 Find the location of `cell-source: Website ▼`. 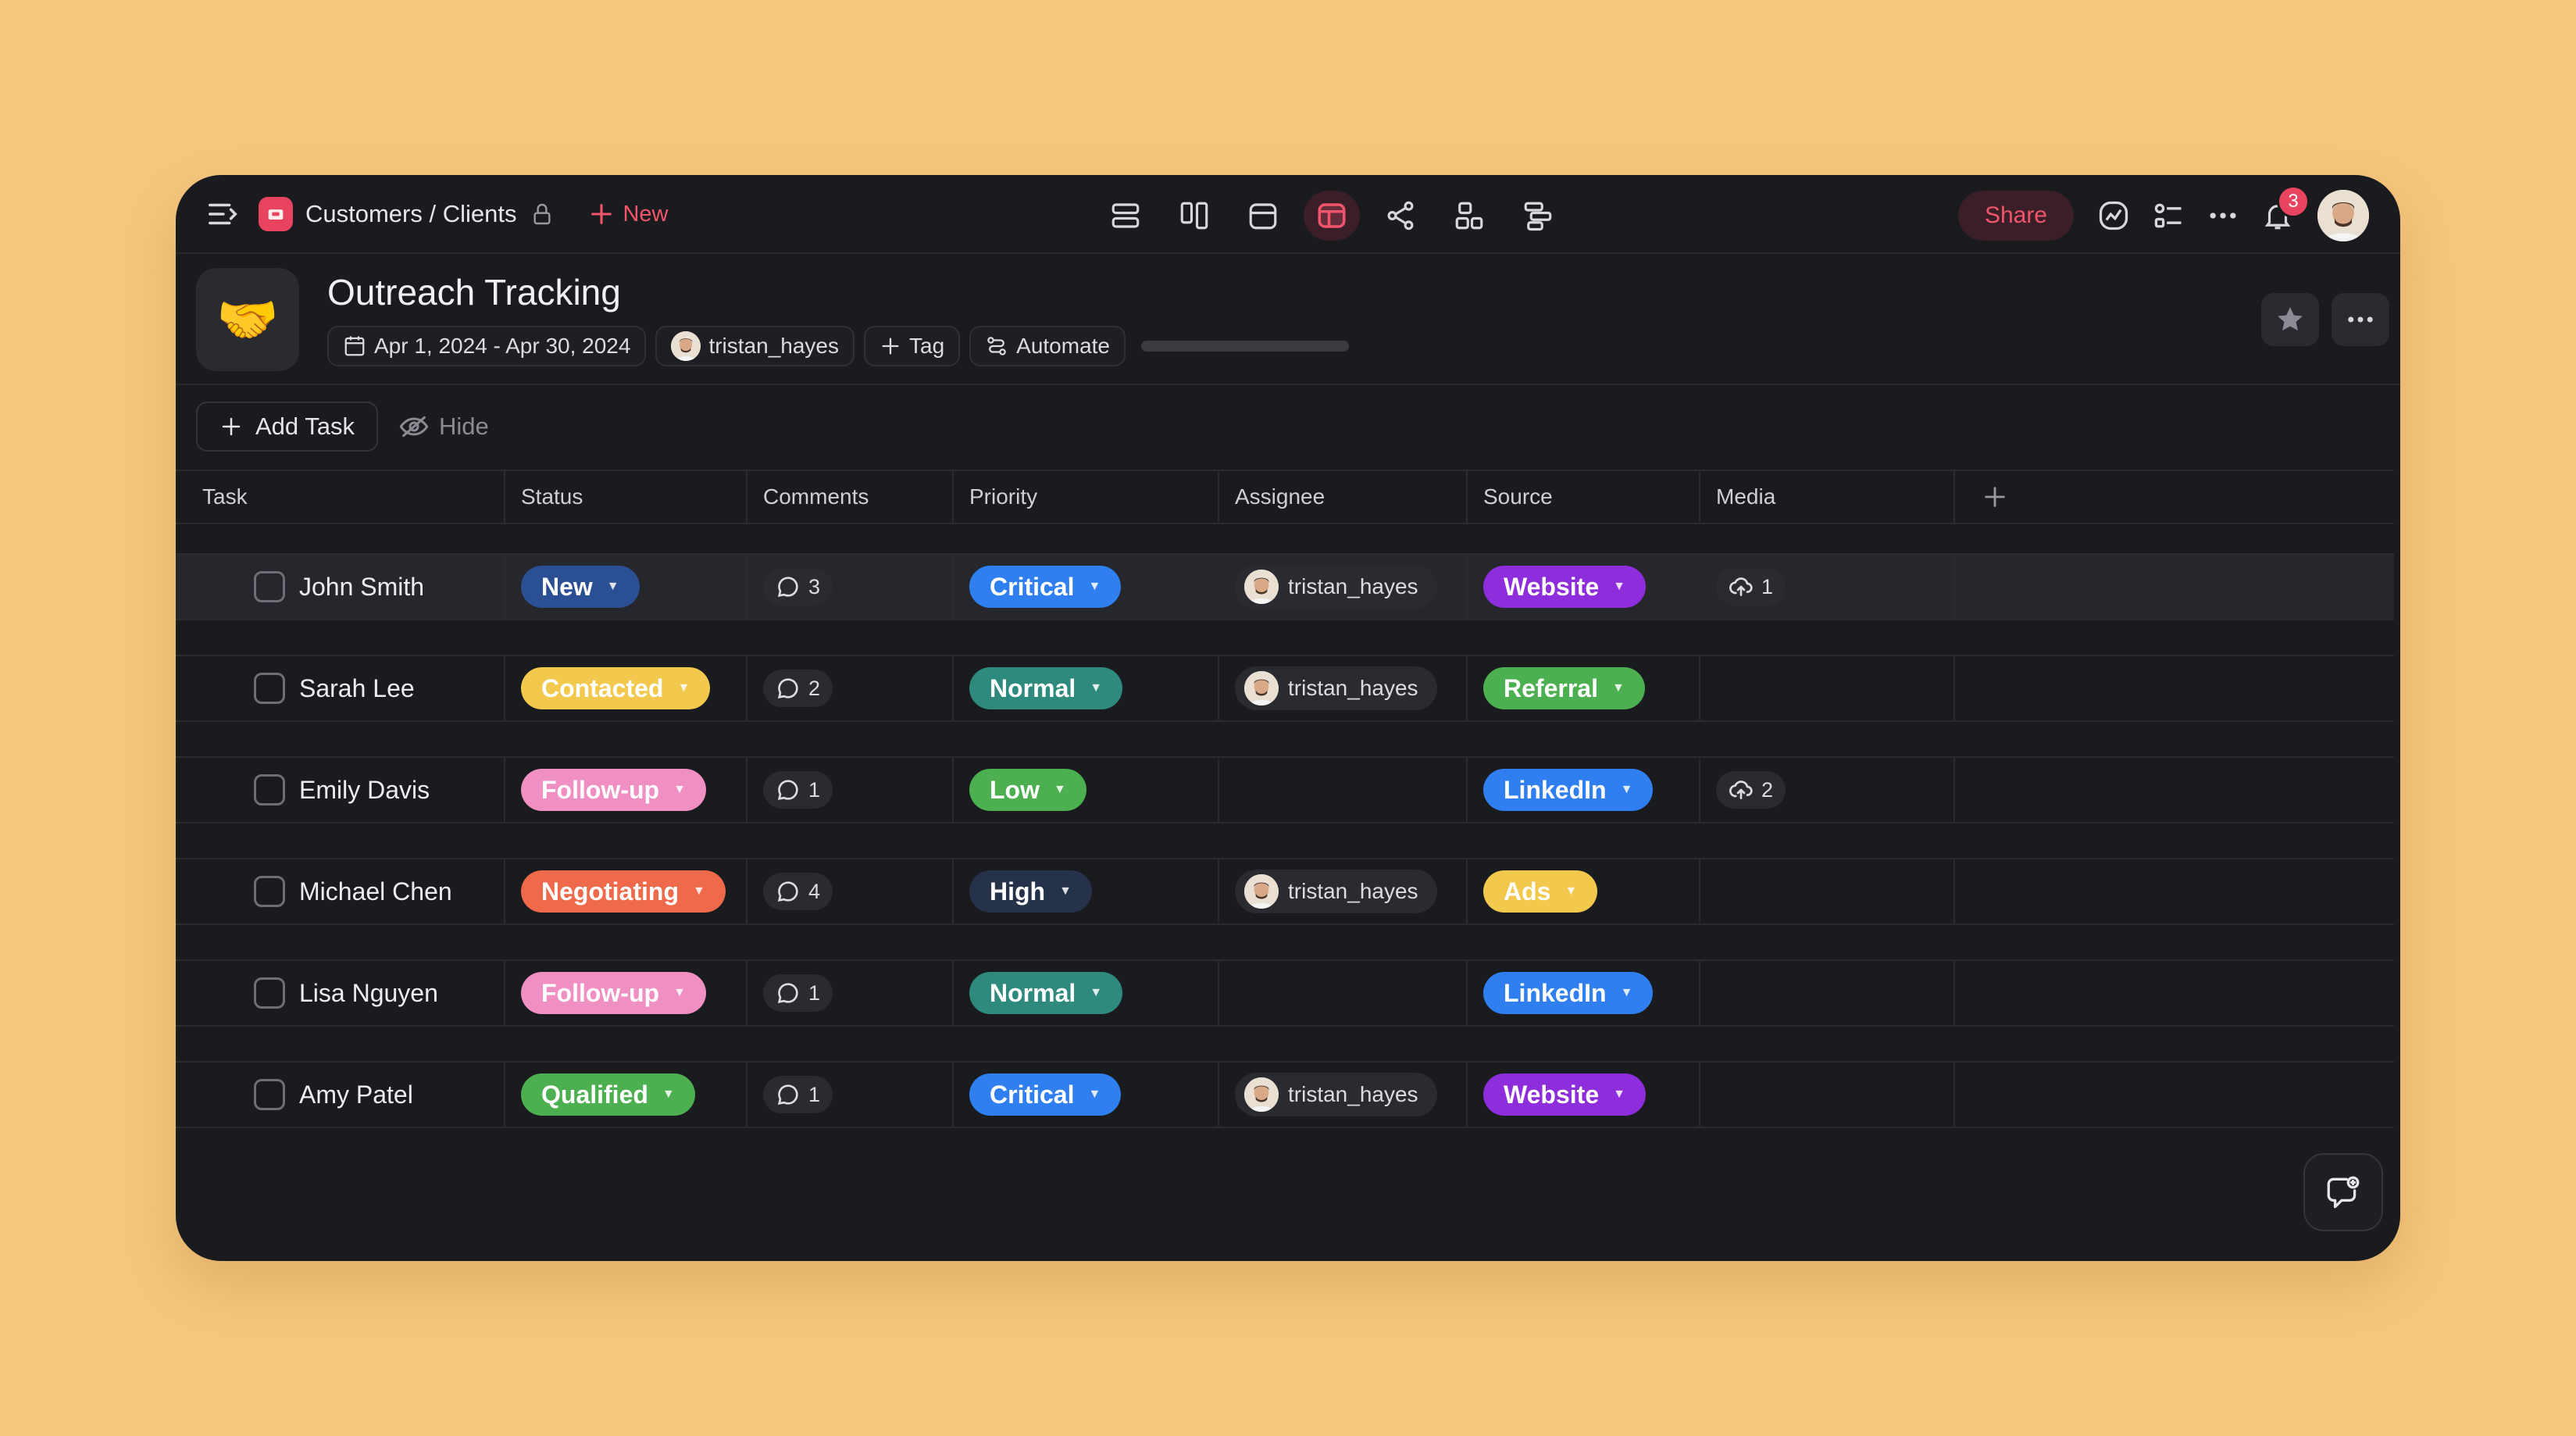

cell-source: Website ▼ is located at coordinates (1584, 1095).